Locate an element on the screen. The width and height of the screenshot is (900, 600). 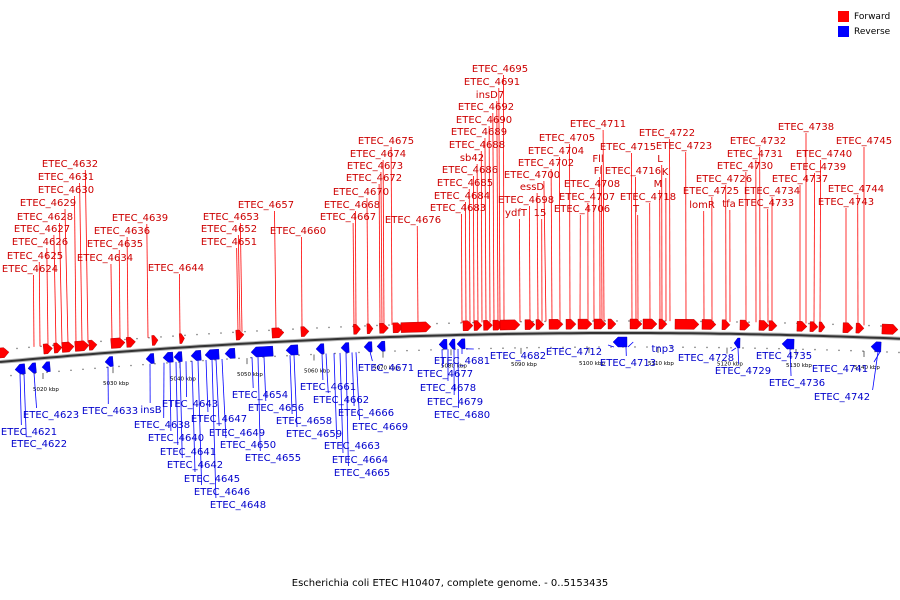
forward-gene-label: ETEC_4737 is located at coordinates (800, 179).